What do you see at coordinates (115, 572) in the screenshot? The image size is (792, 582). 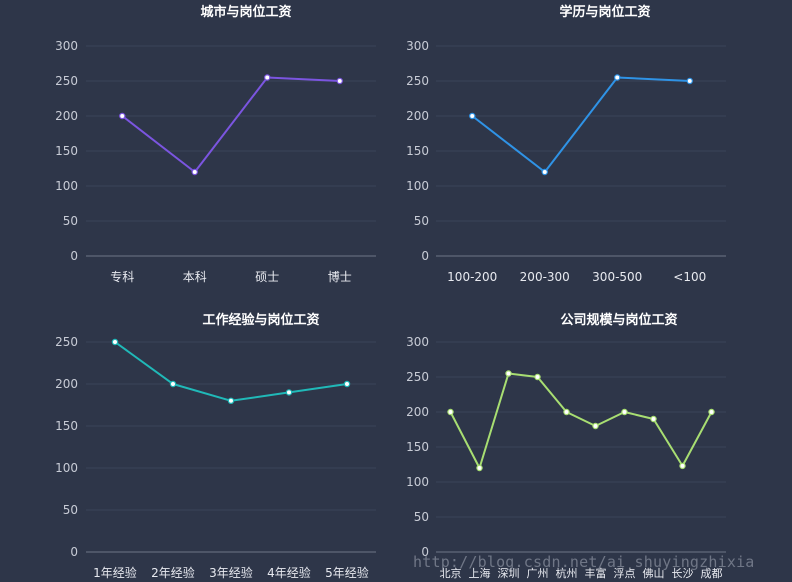 I see `x-category-label: 1年经验` at bounding box center [115, 572].